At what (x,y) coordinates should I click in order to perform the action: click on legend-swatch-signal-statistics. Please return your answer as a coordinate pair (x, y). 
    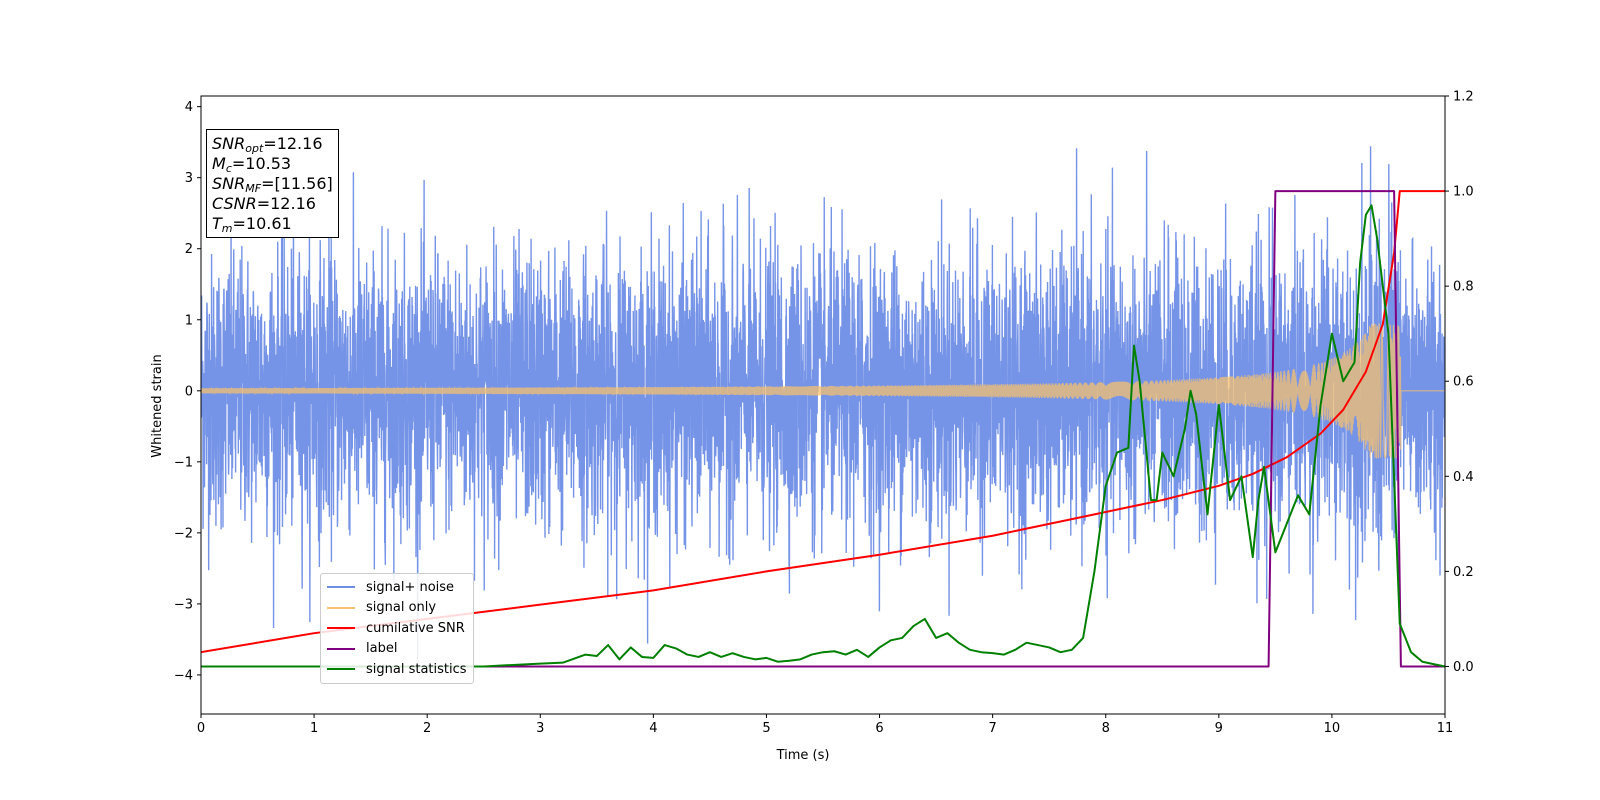
    Looking at the image, I should click on (341, 669).